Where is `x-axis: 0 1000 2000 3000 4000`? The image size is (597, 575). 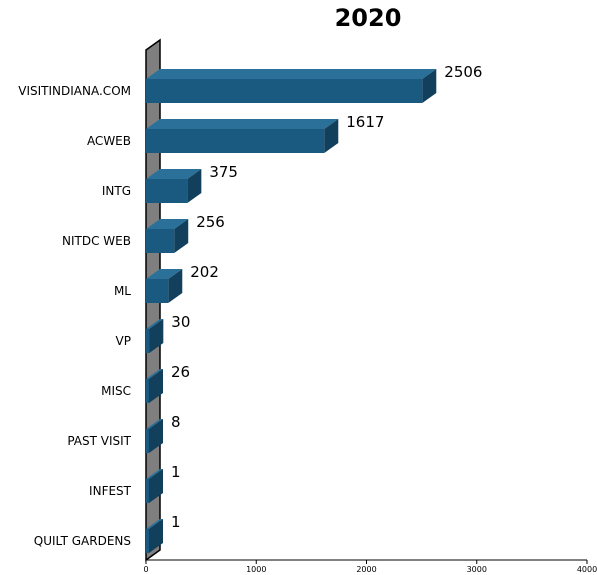 x-axis: 0 1000 2000 3000 4000 is located at coordinates (370, 566).